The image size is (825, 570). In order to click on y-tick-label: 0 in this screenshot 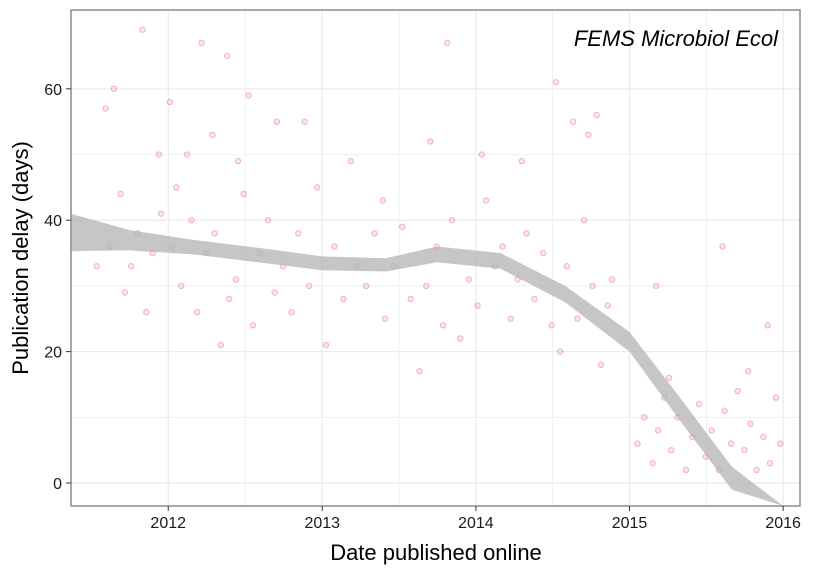, I will do `click(57, 484)`.